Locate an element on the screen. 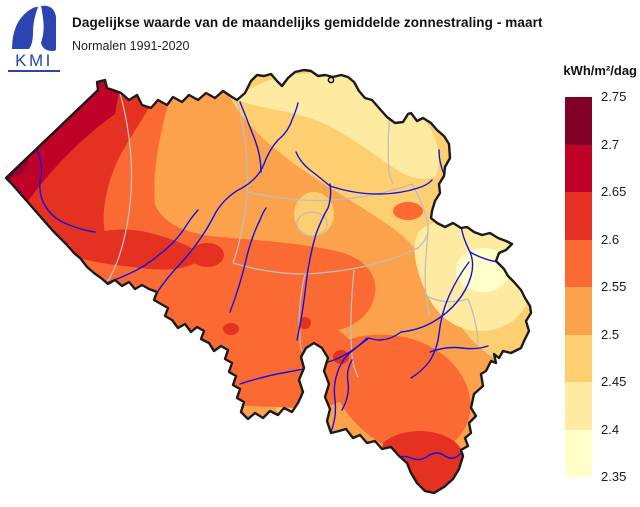 This screenshot has width=640, height=507. legend-tick-label: 2.4 is located at coordinates (610, 429).